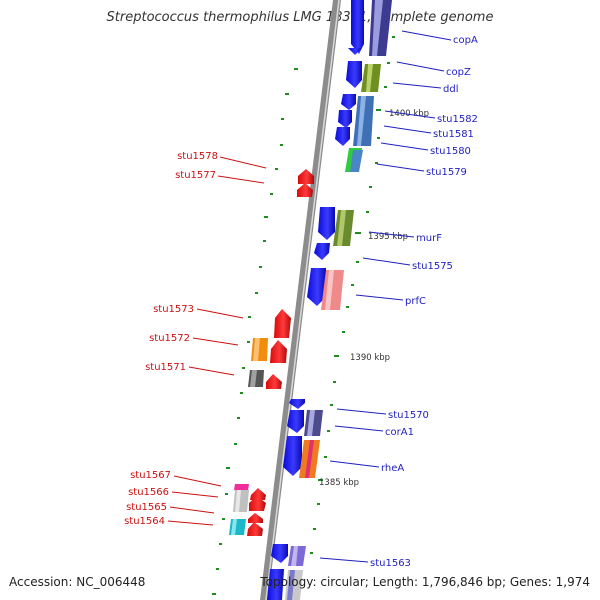 Image resolution: width=600 pixels, height=600 pixels. What do you see at coordinates (295, 421) in the screenshot?
I see `gene-cora1-arrow` at bounding box center [295, 421].